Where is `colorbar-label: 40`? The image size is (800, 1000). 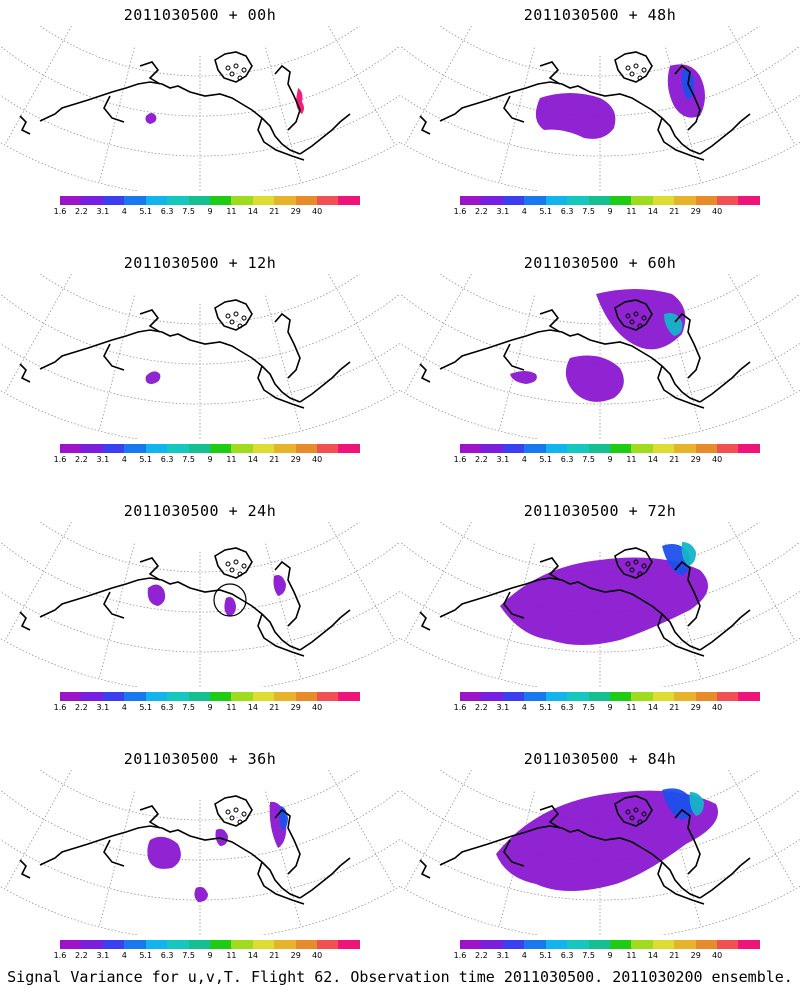 colorbar-label: 40 is located at coordinates (717, 955).